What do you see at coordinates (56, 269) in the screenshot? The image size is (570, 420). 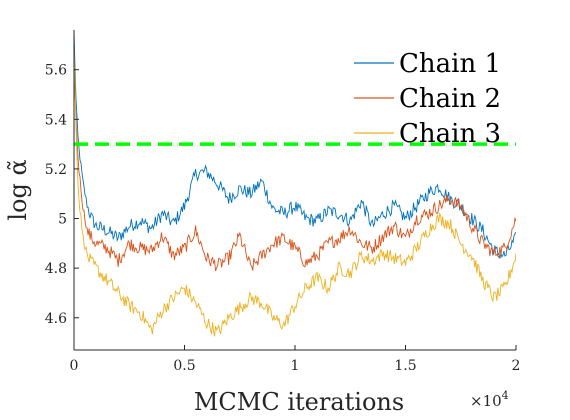 I see `y-tick-label: 4.8` at bounding box center [56, 269].